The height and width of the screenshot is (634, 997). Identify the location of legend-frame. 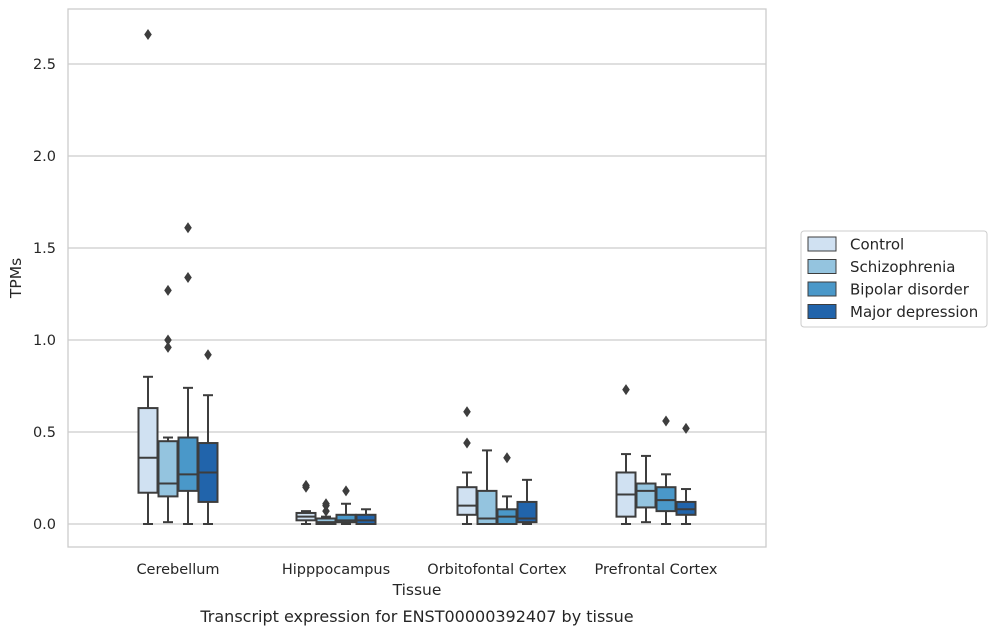
(894, 279).